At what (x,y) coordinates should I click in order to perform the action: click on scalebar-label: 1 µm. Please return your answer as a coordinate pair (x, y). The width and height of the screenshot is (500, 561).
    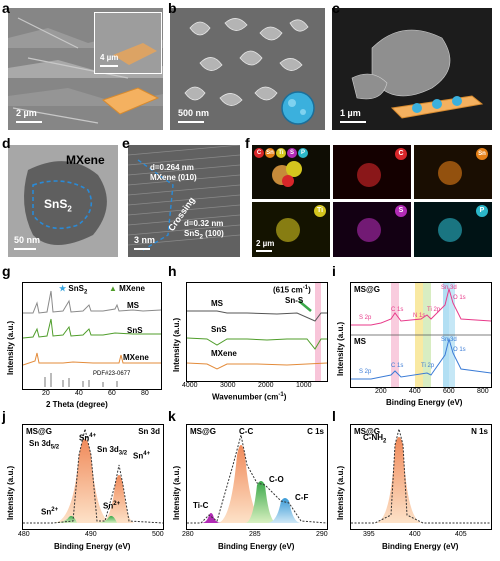
    Looking at the image, I should click on (350, 113).